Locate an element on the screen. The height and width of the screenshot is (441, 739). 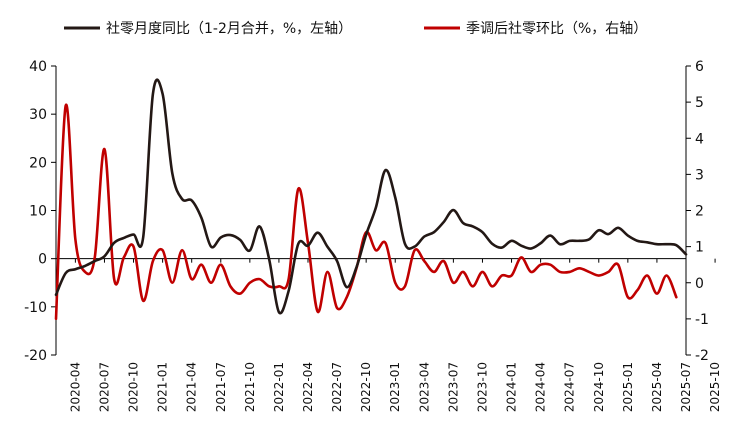
x-tick-label: 2025-04 is located at coordinates (657, 387).